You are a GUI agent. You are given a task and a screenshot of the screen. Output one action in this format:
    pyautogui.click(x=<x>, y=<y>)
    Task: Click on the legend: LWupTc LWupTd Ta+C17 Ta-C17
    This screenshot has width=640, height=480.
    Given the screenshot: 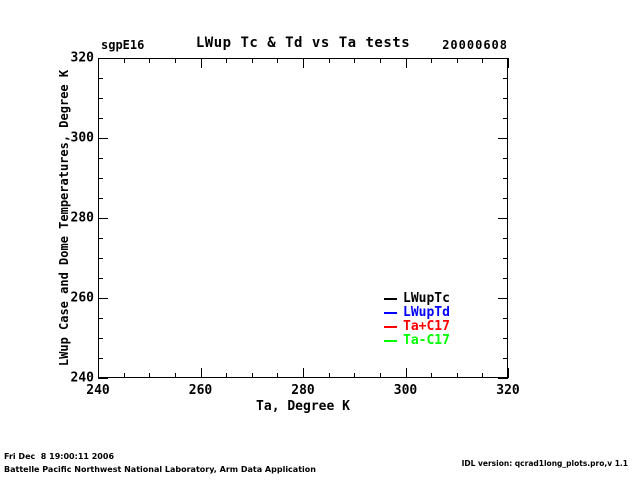 What is the action you would take?
    pyautogui.click(x=417, y=320)
    